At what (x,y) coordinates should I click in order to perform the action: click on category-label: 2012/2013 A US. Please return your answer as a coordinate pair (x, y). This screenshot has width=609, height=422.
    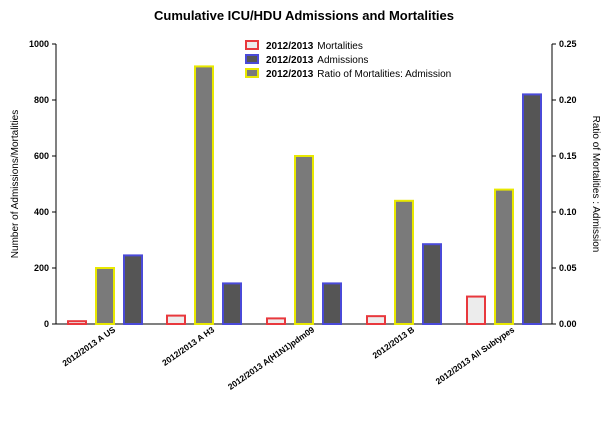
    Looking at the image, I should click on (88, 346).